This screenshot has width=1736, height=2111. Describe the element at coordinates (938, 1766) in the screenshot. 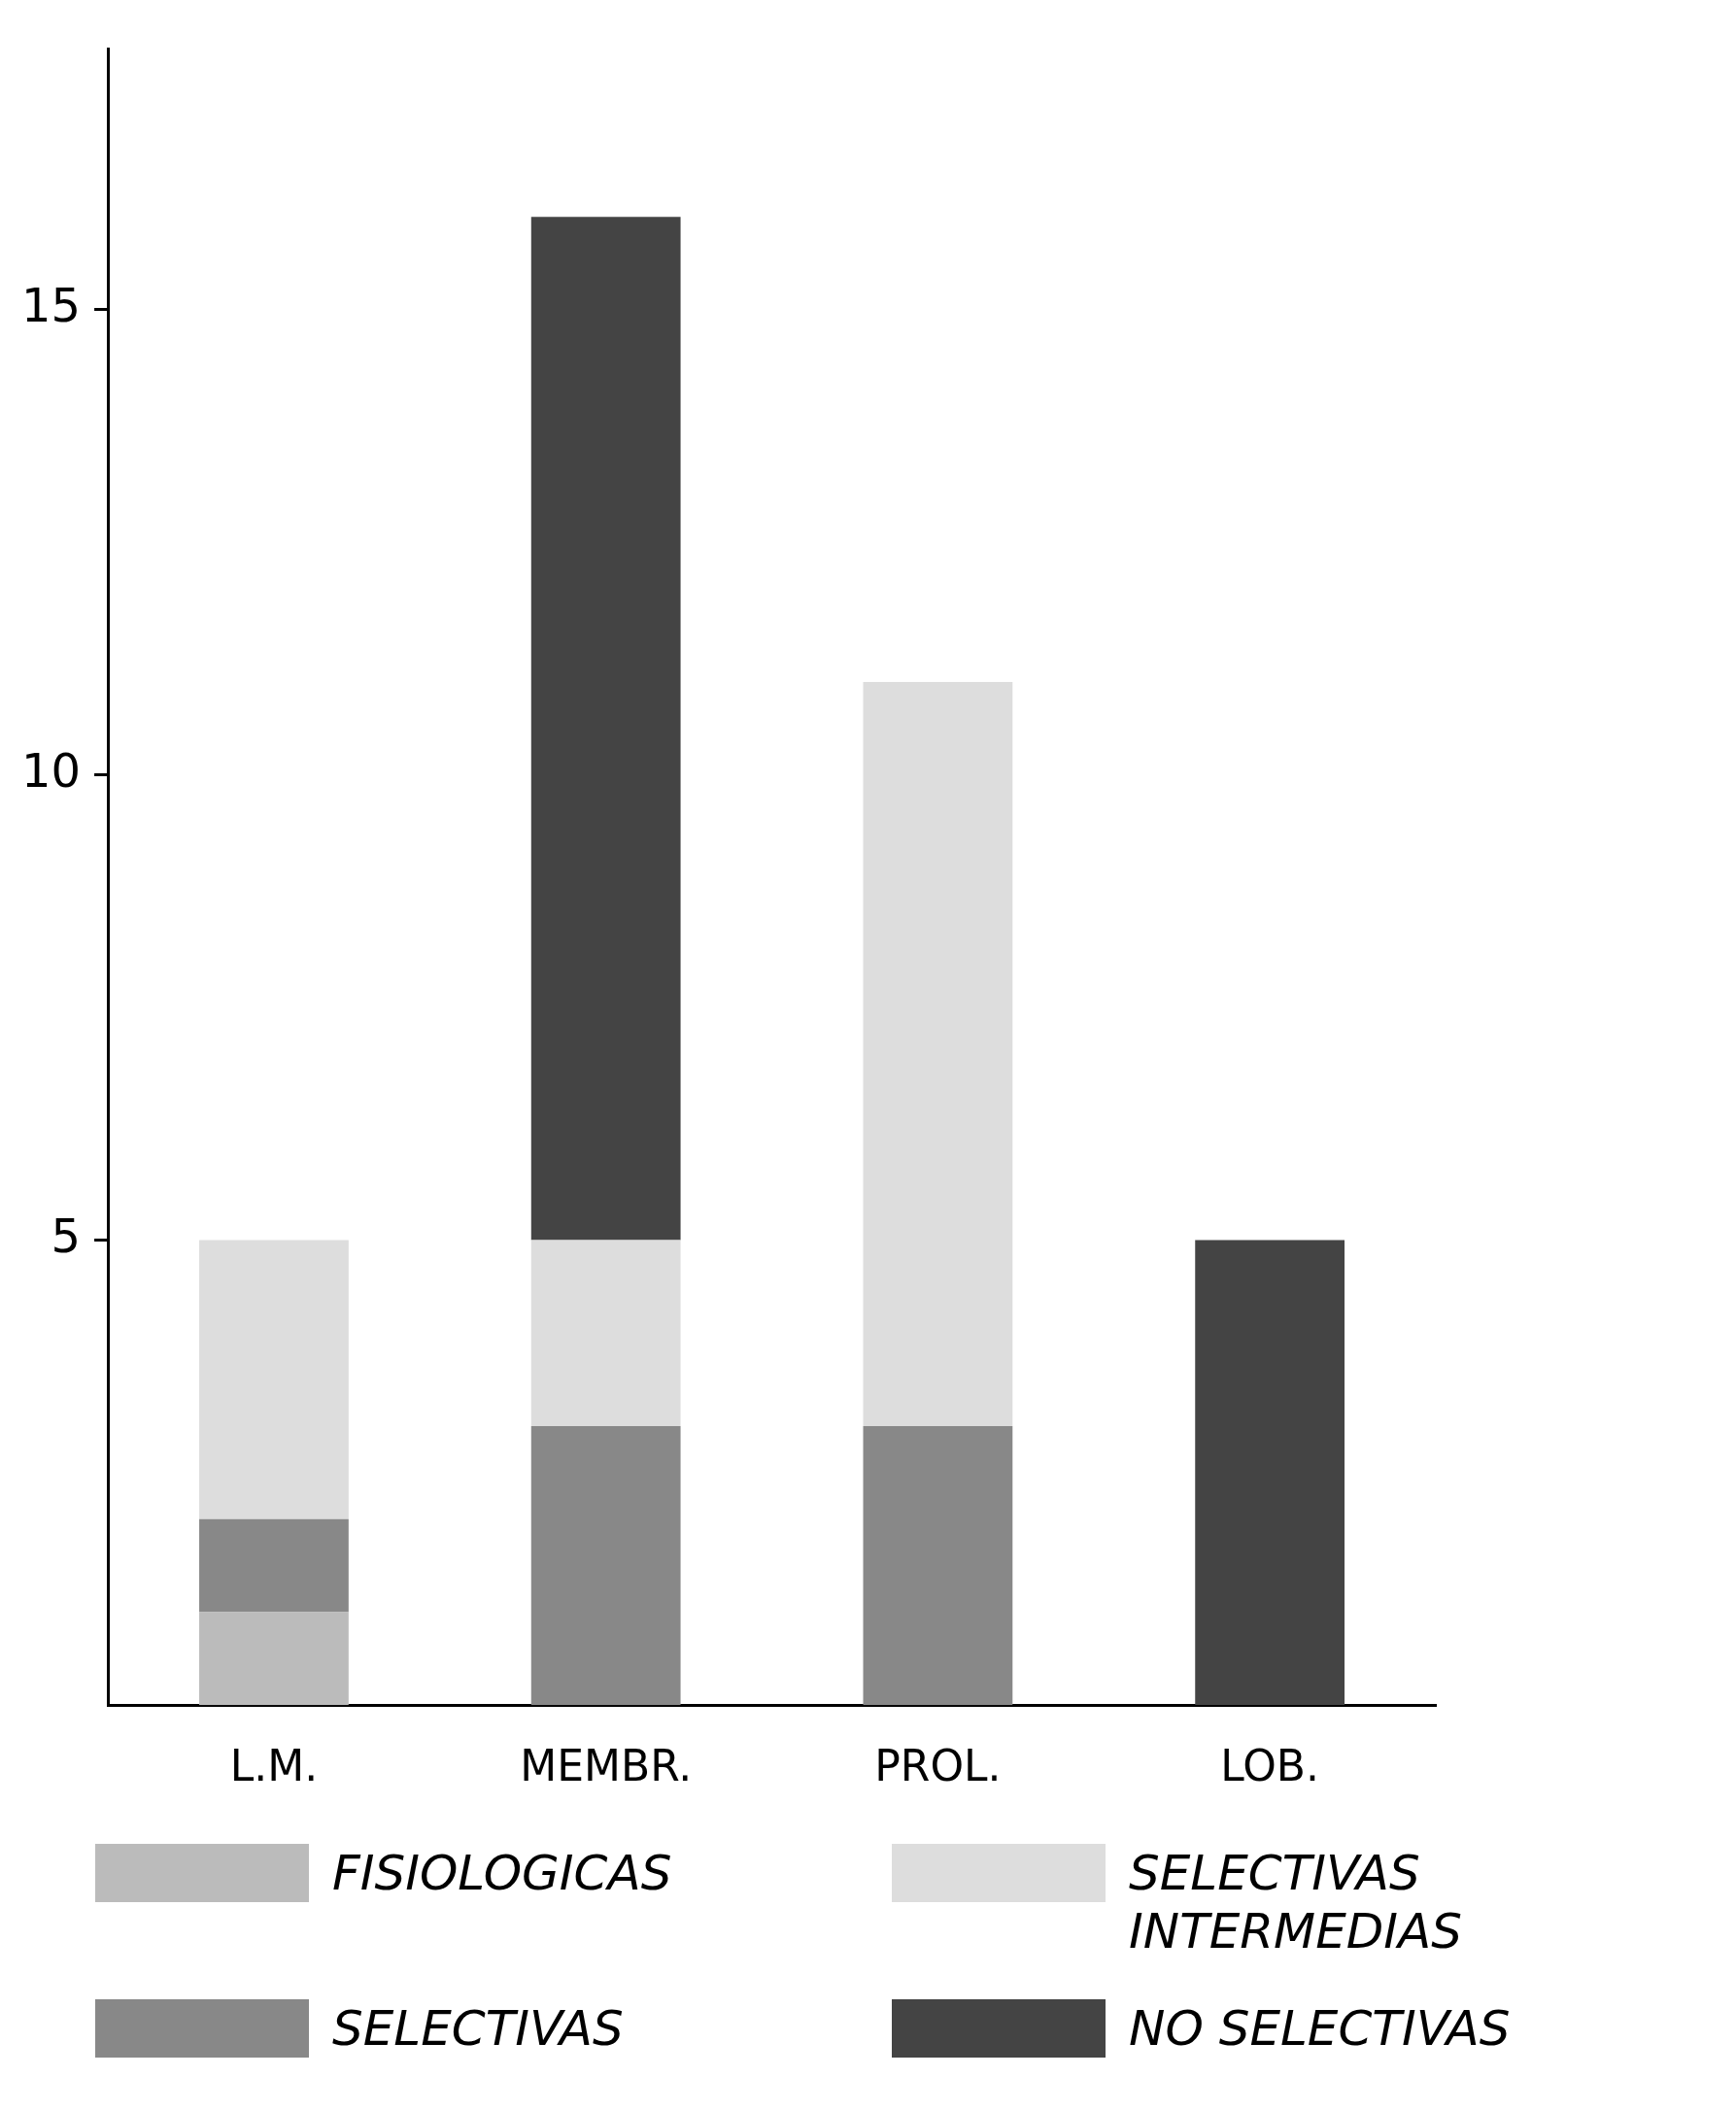

I see `x-tick-label: PROL.` at that location.